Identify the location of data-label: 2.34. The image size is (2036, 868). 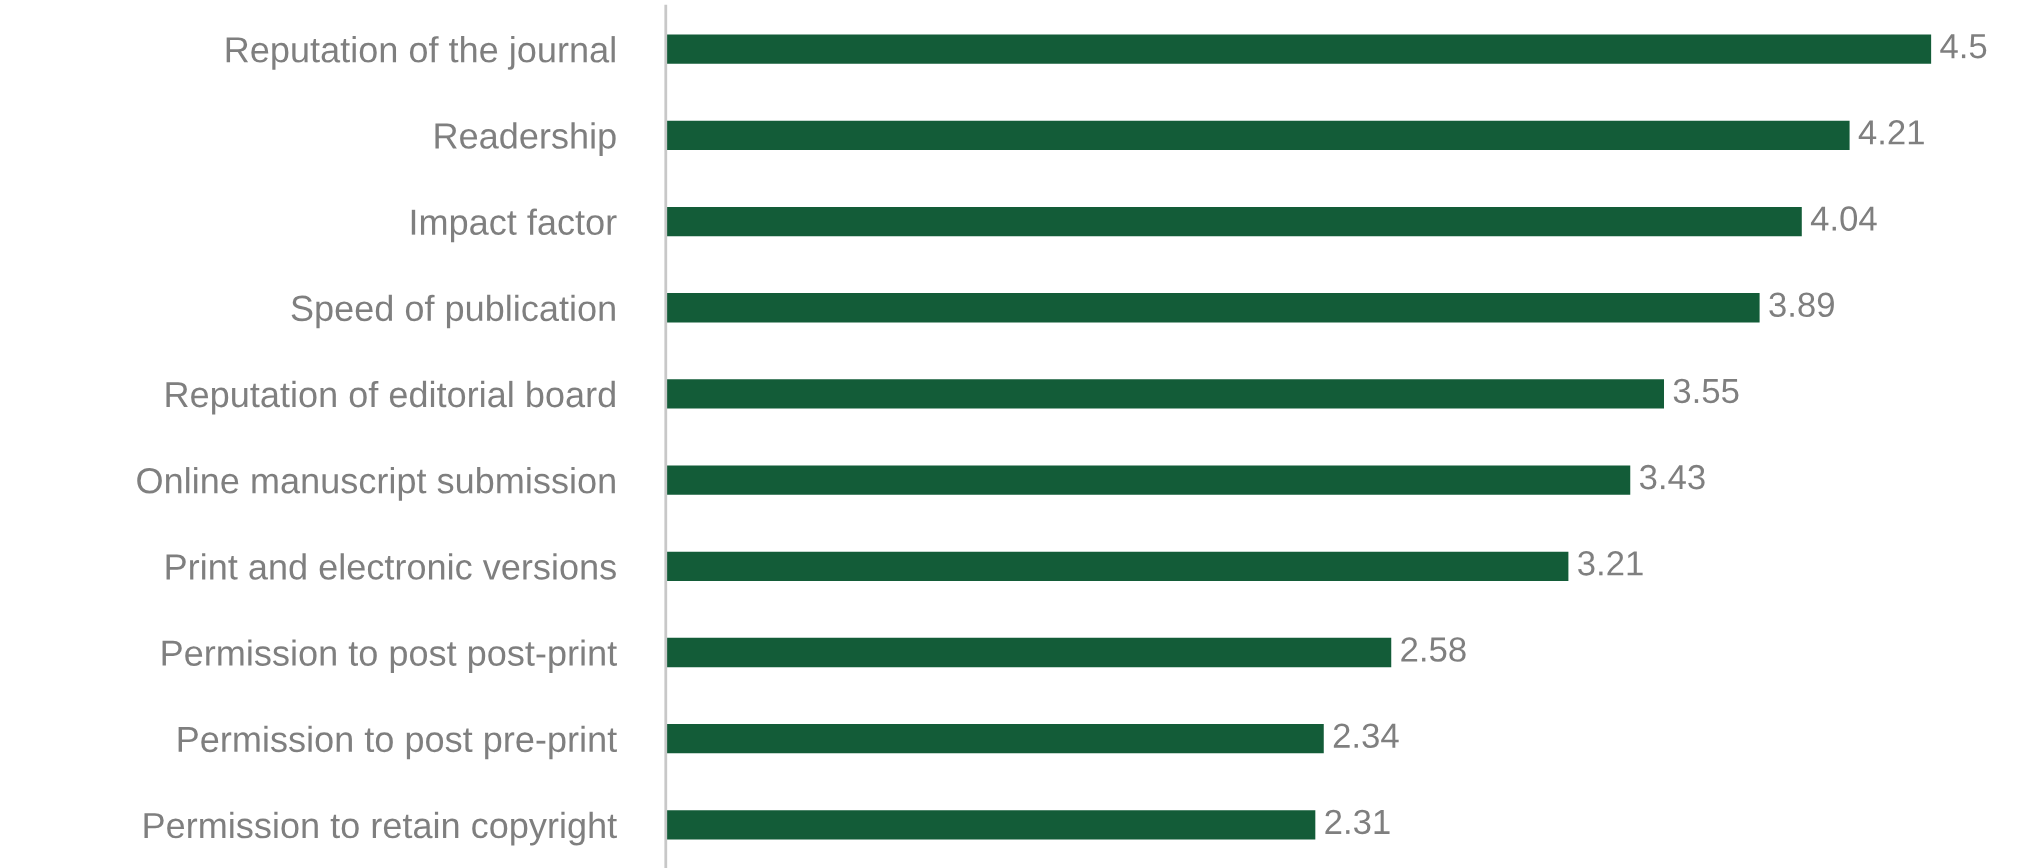
(1366, 736).